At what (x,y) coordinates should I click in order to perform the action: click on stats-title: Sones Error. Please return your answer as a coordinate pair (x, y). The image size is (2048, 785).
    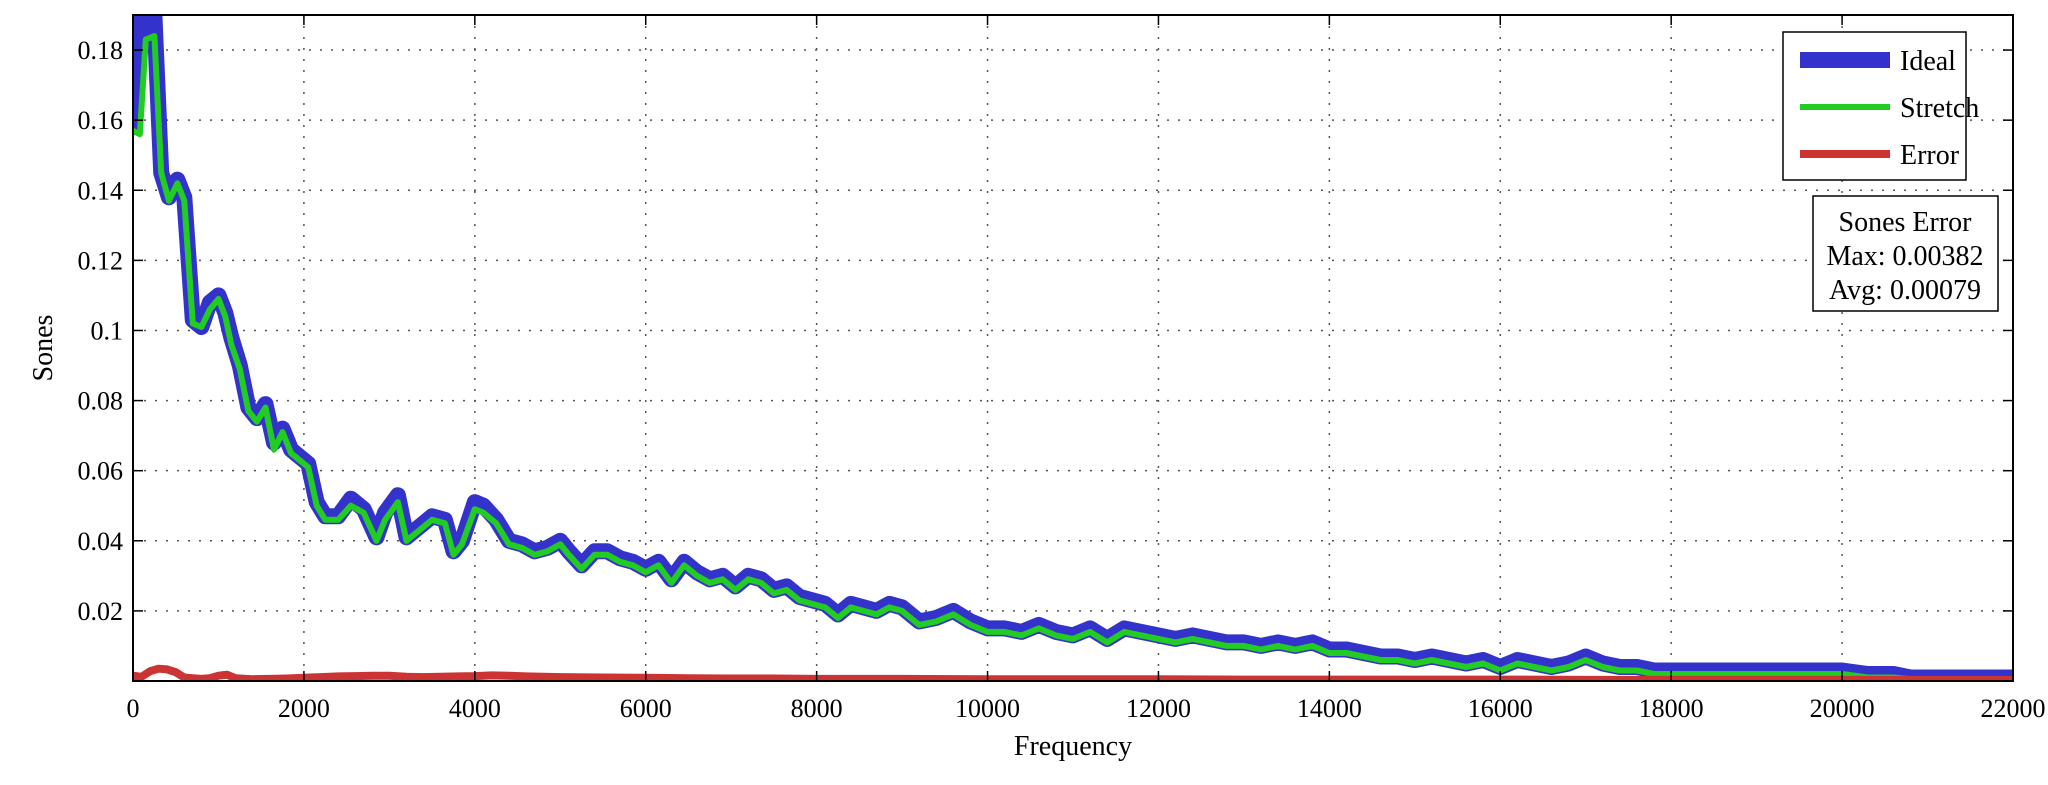
    Looking at the image, I should click on (1906, 222).